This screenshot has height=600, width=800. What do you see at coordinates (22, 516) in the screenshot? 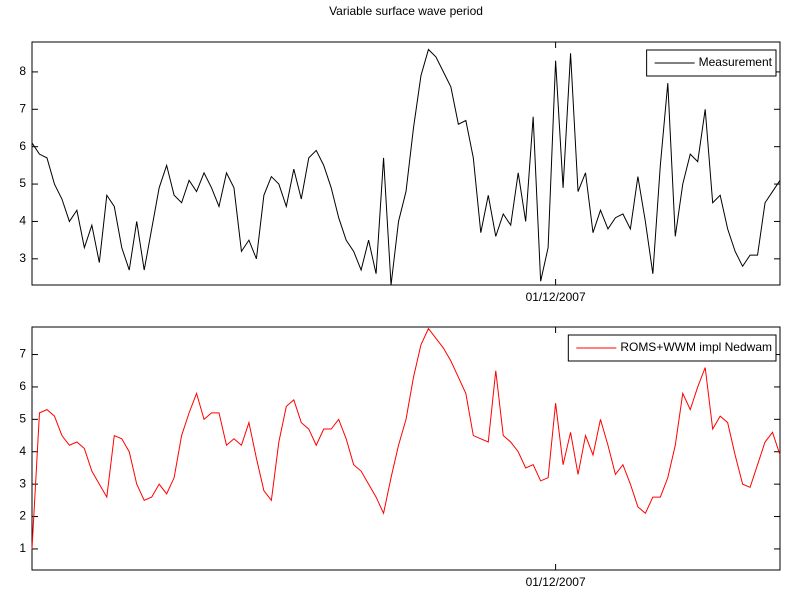
I see `y-tick-label: 2` at bounding box center [22, 516].